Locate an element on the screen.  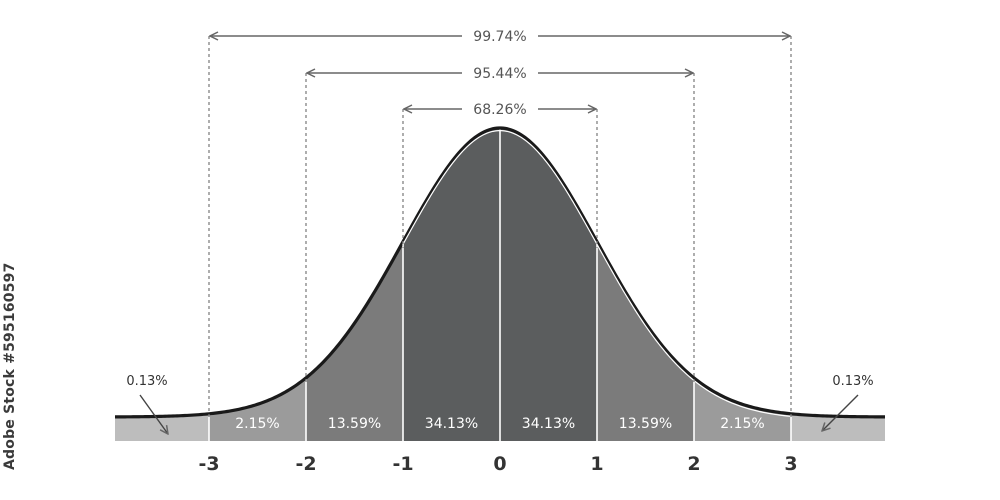
watermark-id: #595160597 is located at coordinates (10, 313).